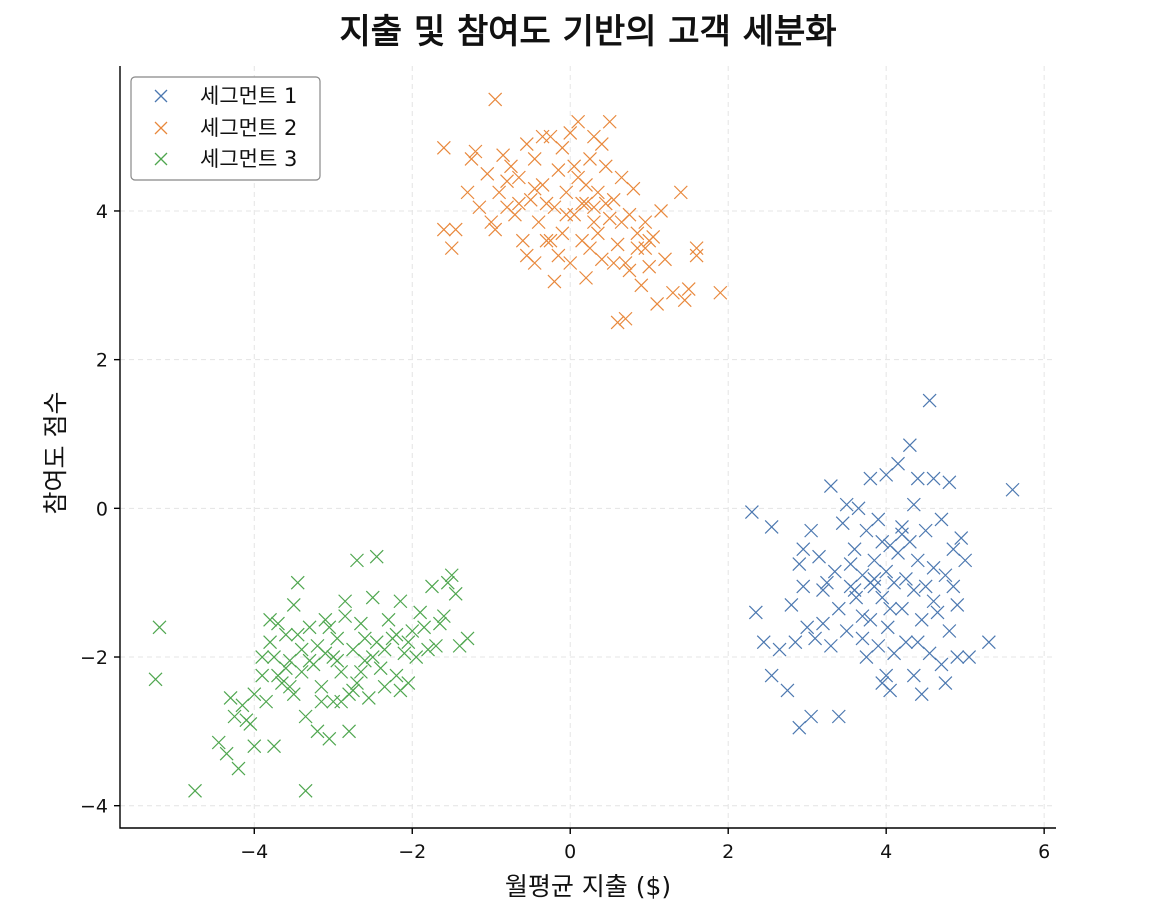  Describe the element at coordinates (225, 159) in the screenshot. I see `legend-entry-3: 세그먼트 3` at that location.